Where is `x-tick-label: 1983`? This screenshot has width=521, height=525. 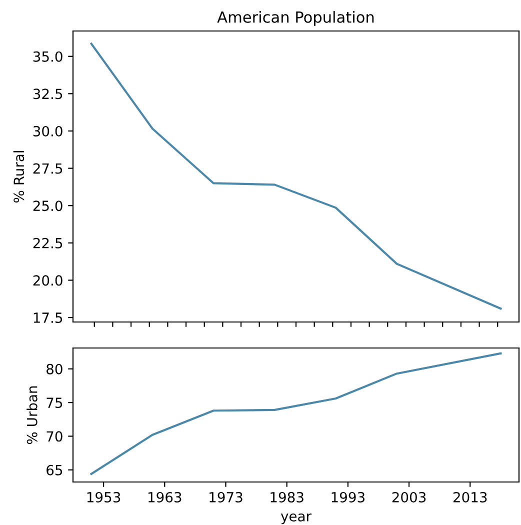 x-tick-label: 1983 is located at coordinates (287, 497).